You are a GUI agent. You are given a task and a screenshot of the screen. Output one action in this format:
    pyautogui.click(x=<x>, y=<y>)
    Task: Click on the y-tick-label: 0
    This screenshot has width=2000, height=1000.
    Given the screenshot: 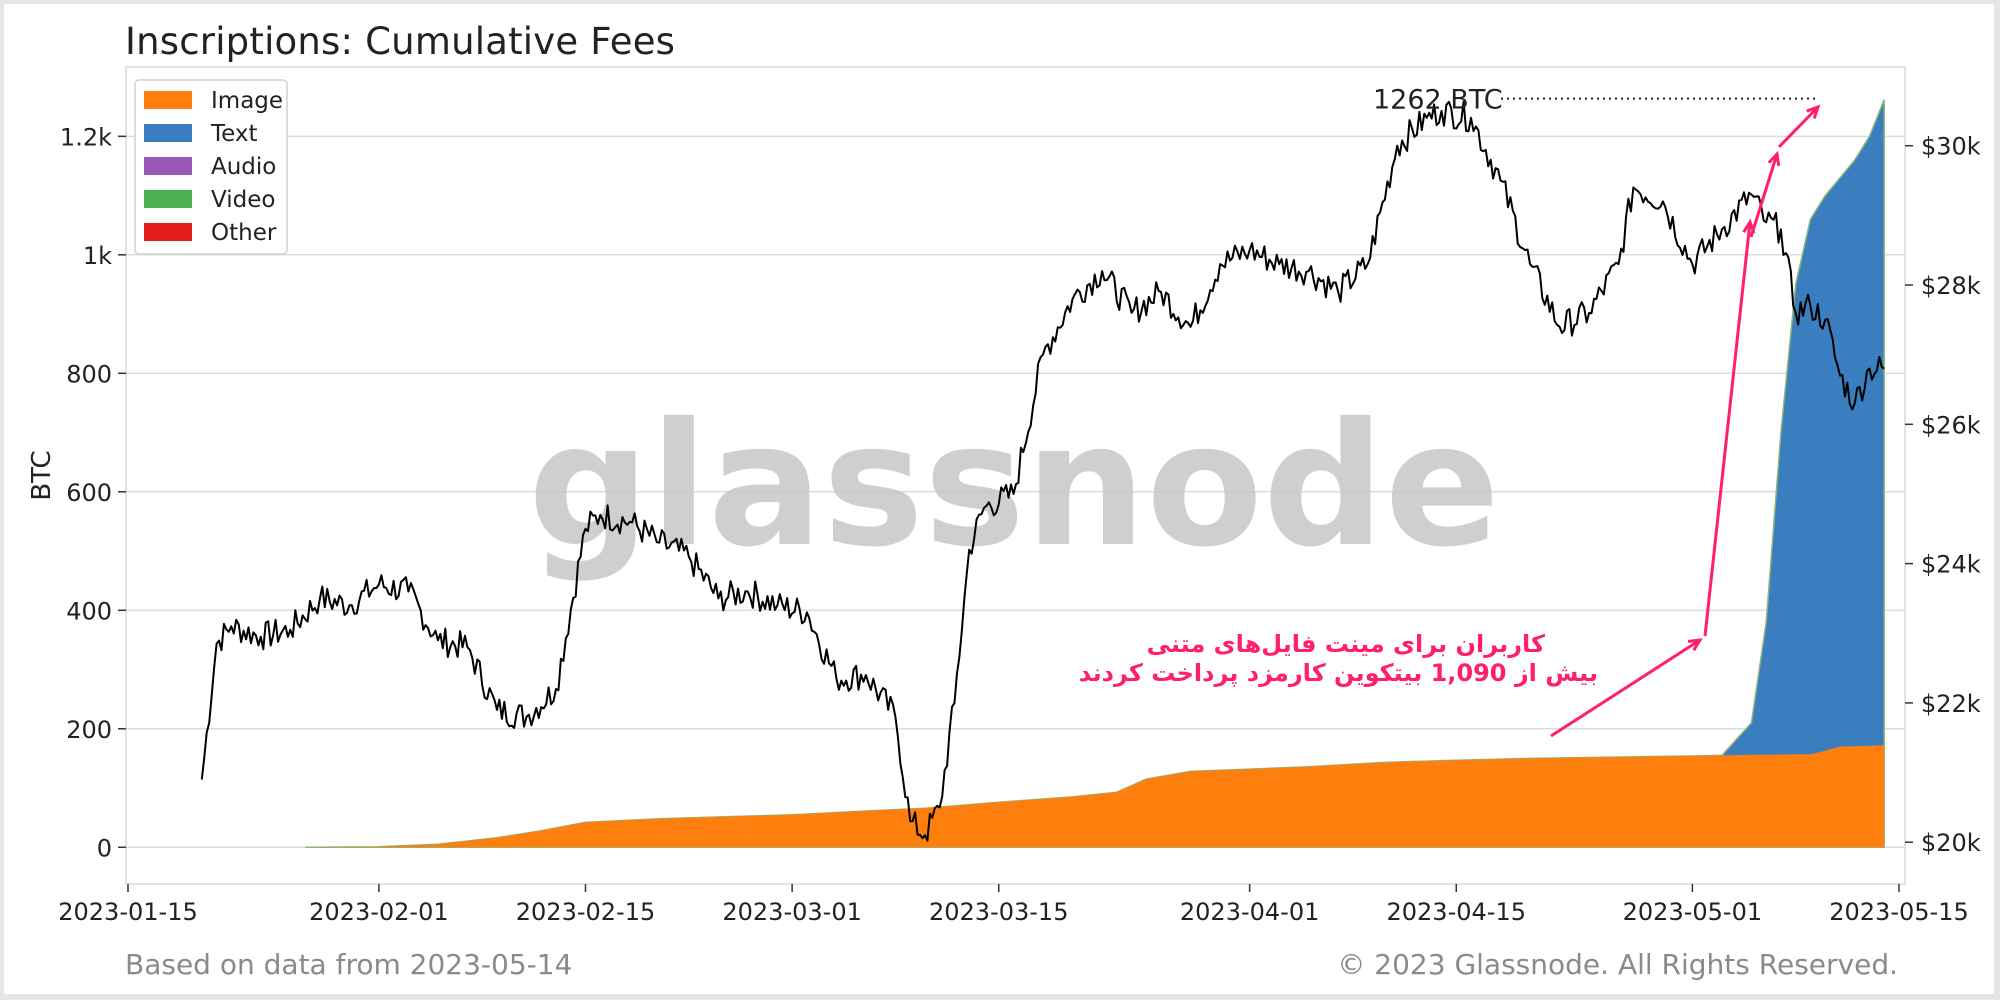 What is the action you would take?
    pyautogui.click(x=104, y=848)
    